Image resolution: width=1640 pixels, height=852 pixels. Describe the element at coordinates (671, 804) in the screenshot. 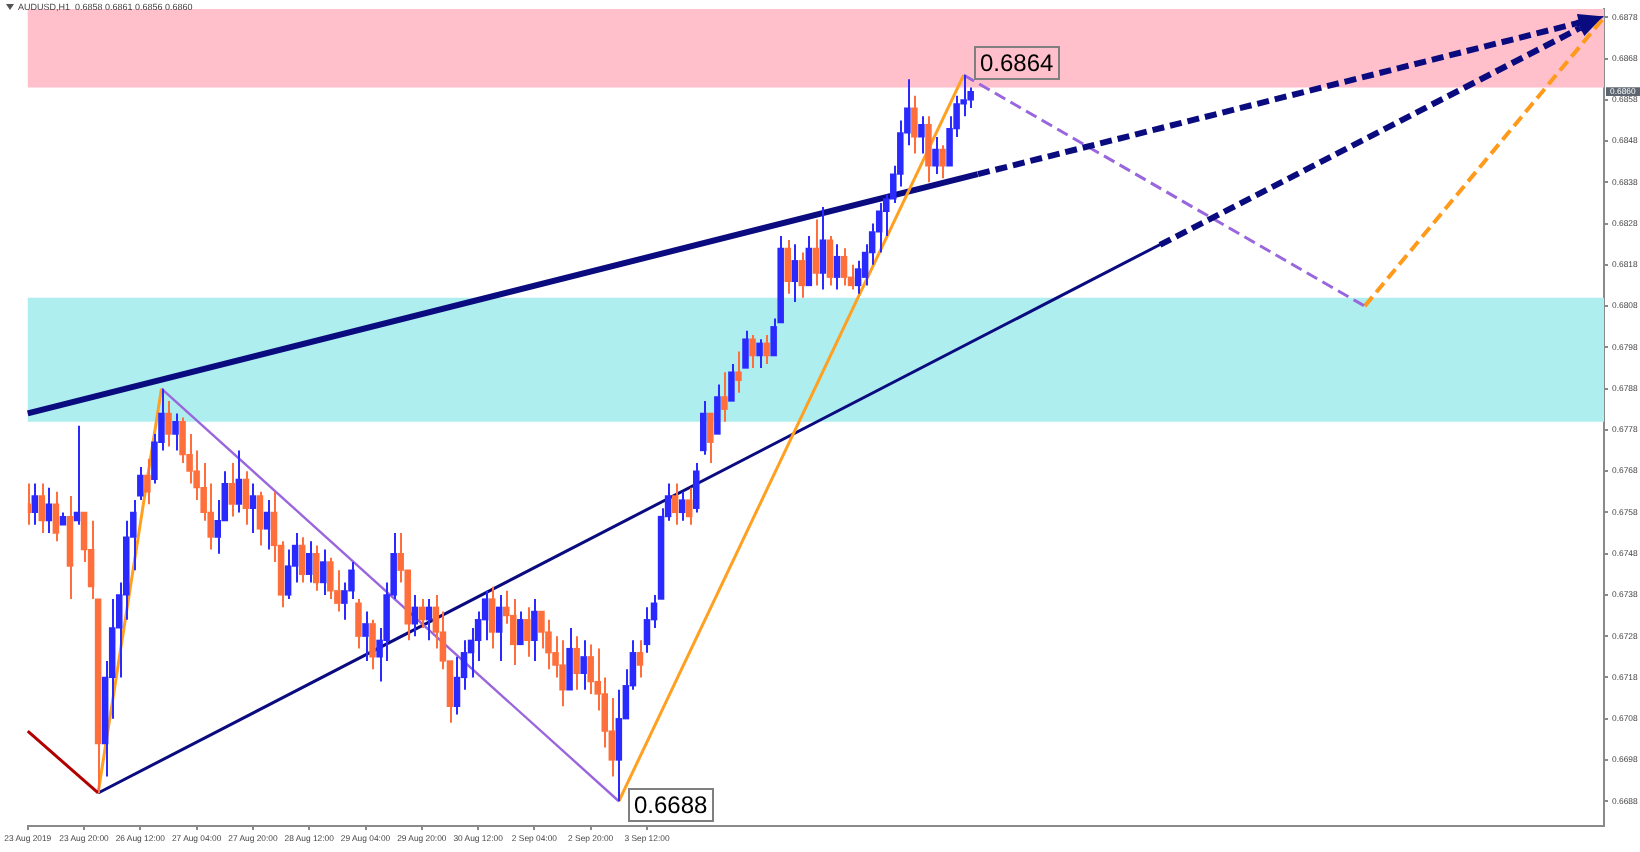

I see `annotation: 0.6688` at that location.